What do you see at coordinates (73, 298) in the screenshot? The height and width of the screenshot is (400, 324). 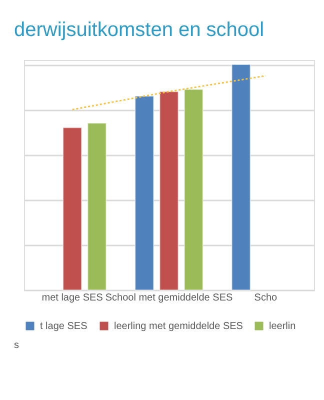 I see `x-tick-label: met lage SES` at bounding box center [73, 298].